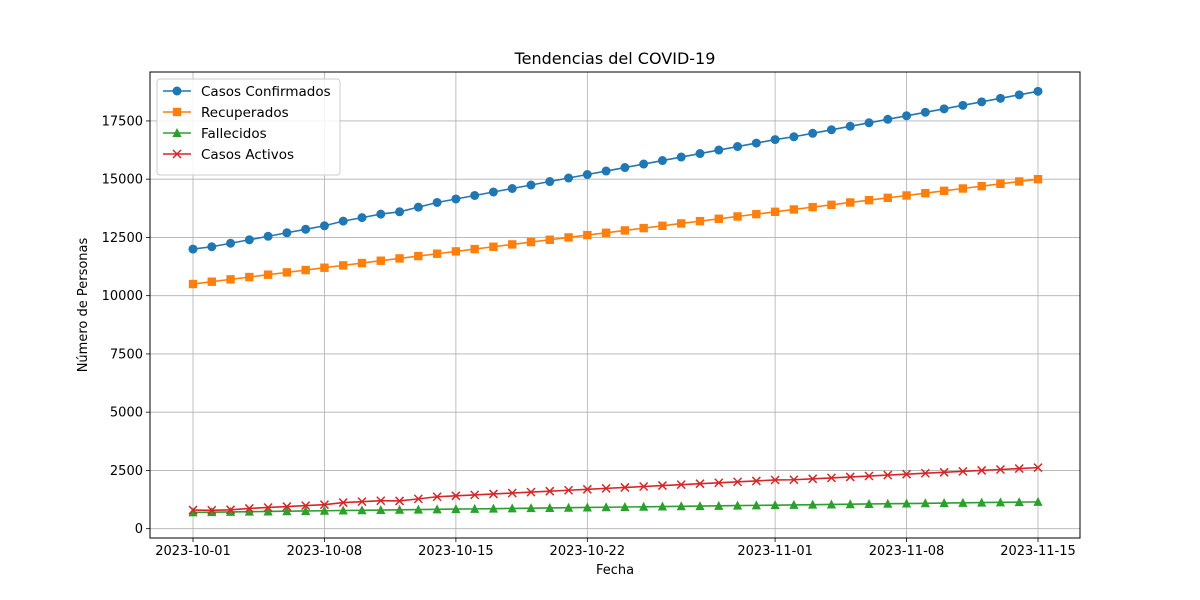 The width and height of the screenshot is (1200, 600). I want to click on legend-label: Casos Confirmados, so click(266, 92).